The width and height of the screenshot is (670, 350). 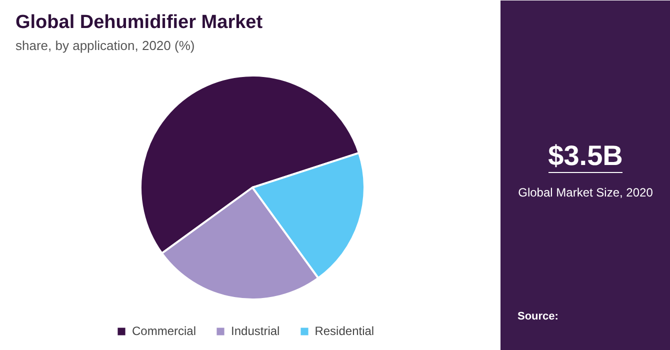 I want to click on source-note: Source:, so click(x=538, y=316).